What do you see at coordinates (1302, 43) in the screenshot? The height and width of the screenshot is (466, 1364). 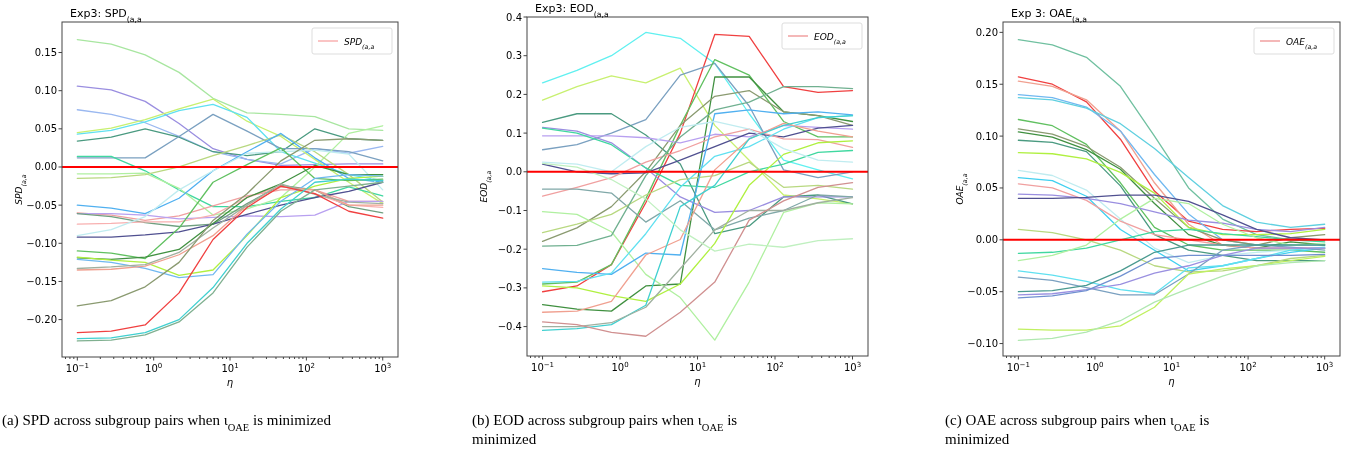 I see `legend-label: OAE$_{(a,a}$` at bounding box center [1302, 43].